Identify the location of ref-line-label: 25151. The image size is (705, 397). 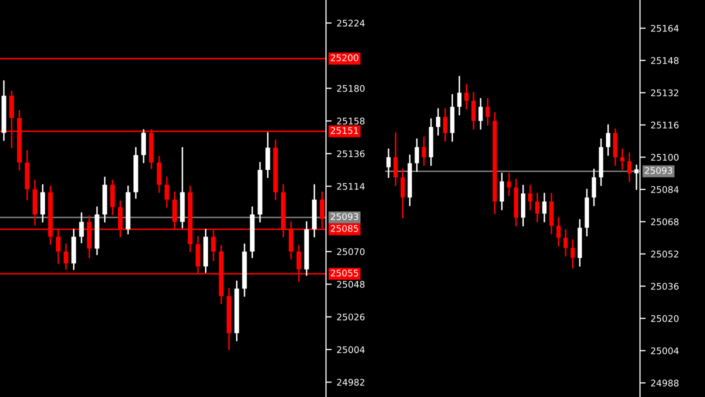
(344, 130).